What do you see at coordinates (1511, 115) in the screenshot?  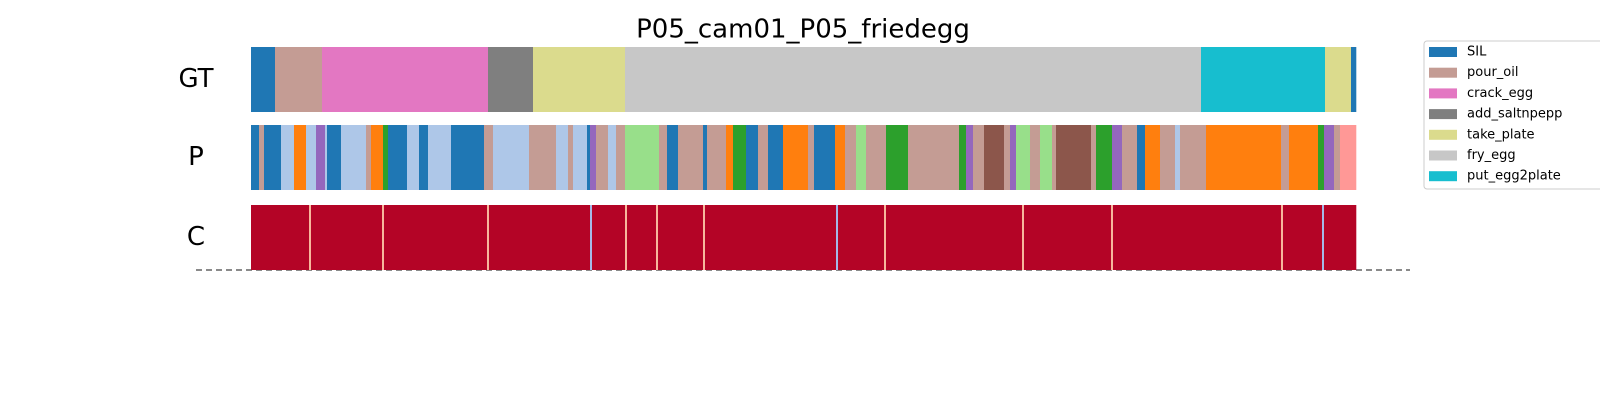 I see `legend-box` at bounding box center [1511, 115].